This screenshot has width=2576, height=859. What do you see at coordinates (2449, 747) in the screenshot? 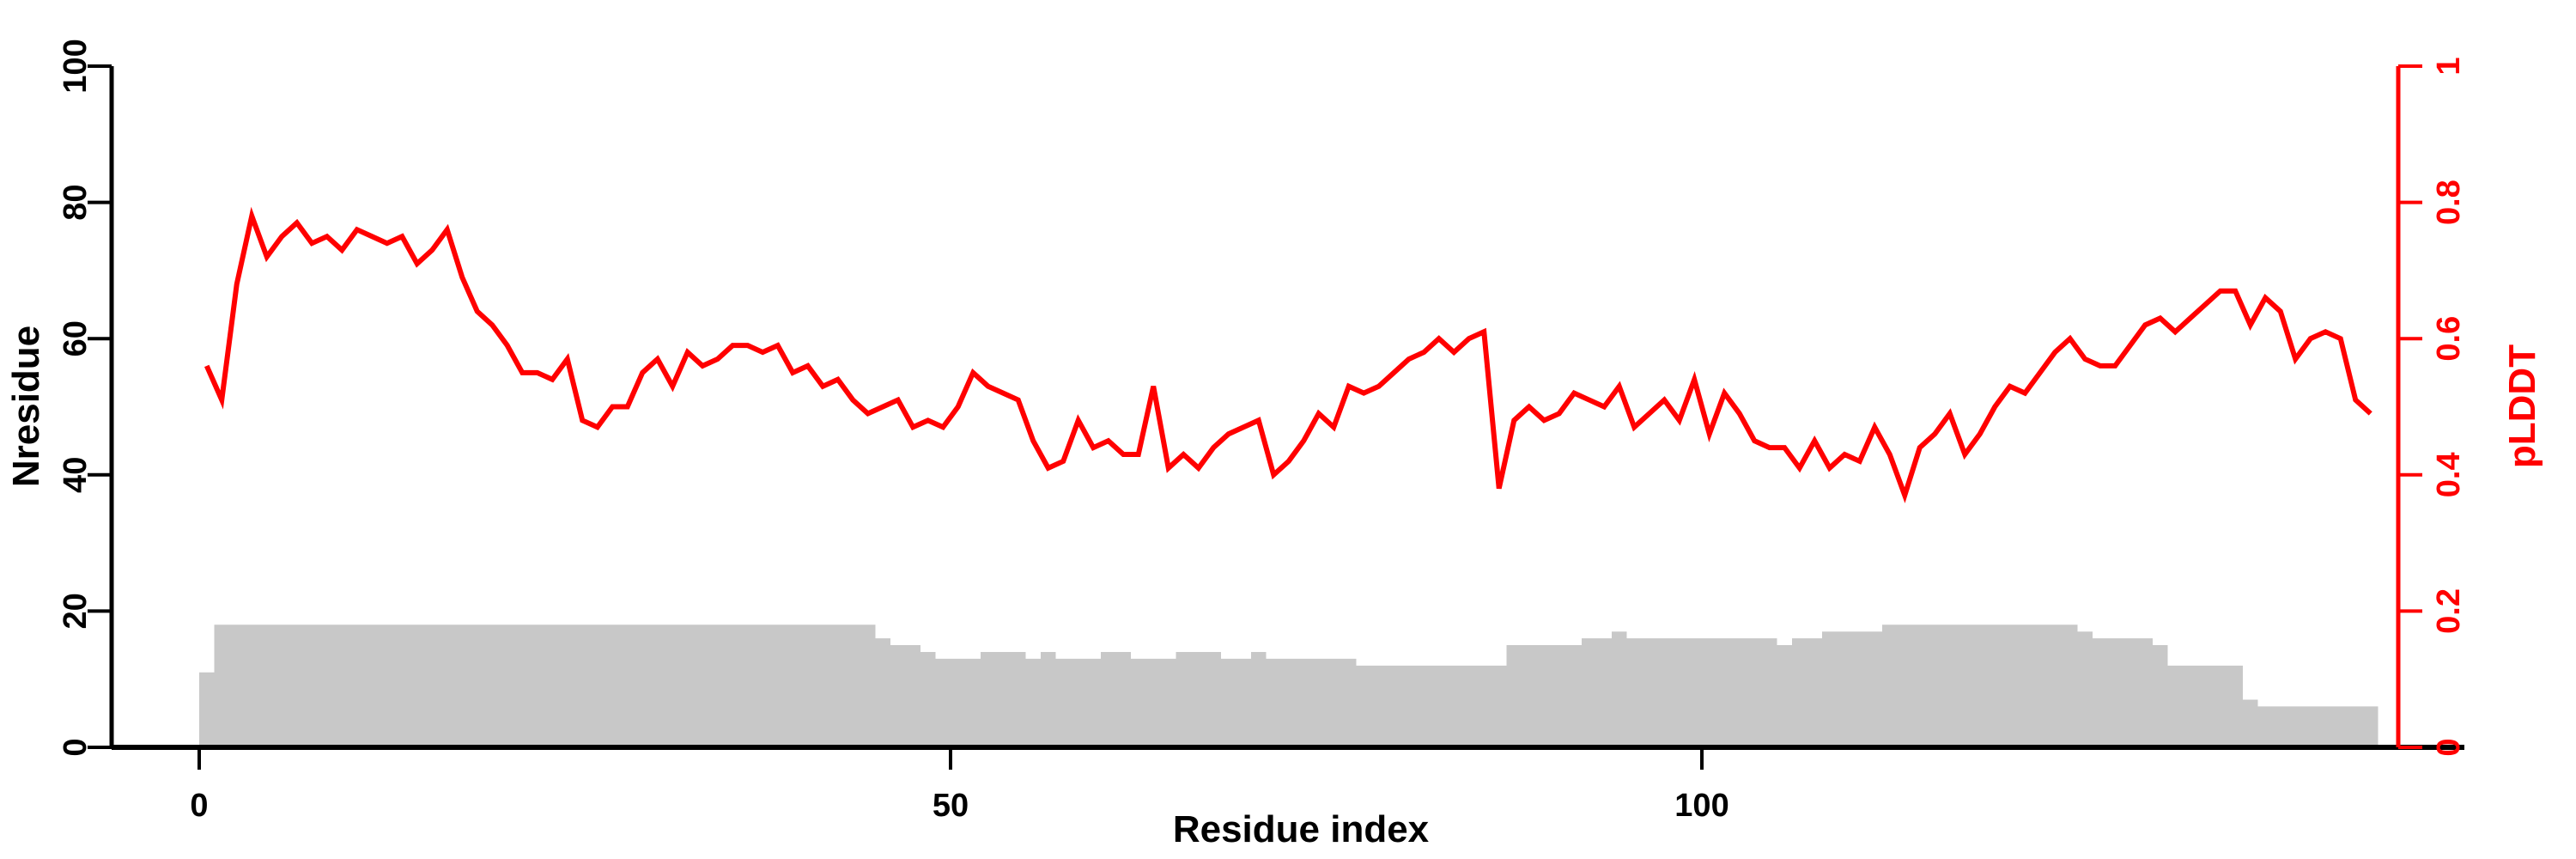
I see `right-tick-label: 0` at bounding box center [2449, 747].